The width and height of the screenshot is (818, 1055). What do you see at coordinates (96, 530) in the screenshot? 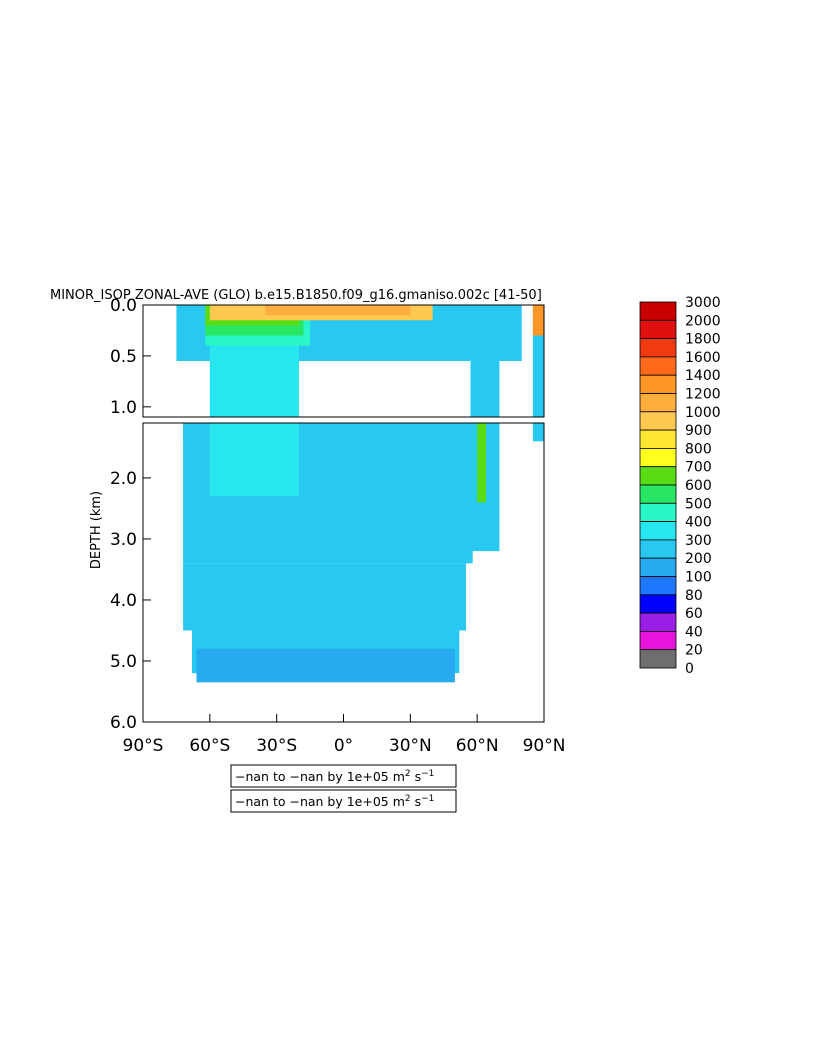
I see `y-axis-label: DEPTH (km)` at bounding box center [96, 530].